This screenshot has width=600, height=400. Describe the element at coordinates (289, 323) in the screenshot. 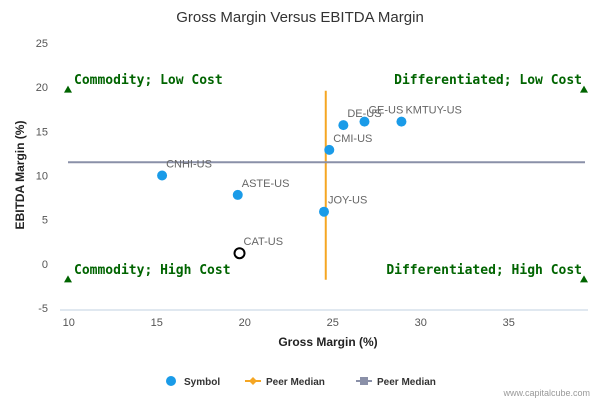

I see `x-axis-ticks: 10 15 20 25 30 35` at that location.